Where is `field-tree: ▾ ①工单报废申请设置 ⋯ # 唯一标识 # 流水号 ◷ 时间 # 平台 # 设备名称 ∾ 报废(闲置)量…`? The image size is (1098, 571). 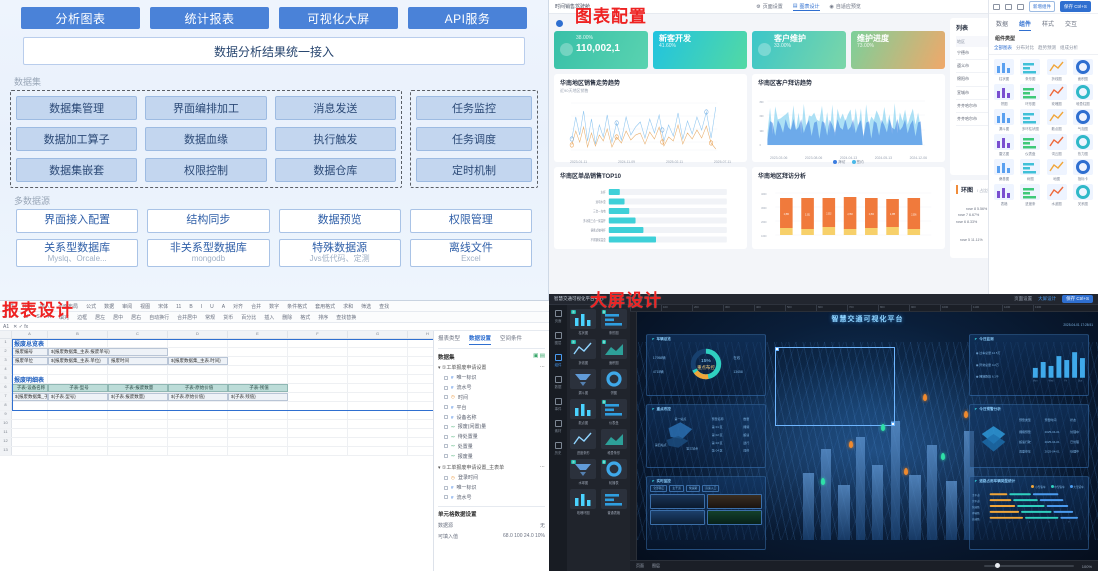 field-tree: ▾ ①工单报废申请设置 ⋯ # 唯一标识 # 流水号 ◷ 时间 # 平台 # 设备名称 ∾ 报废(闲置)量… is located at coordinates (491, 433).